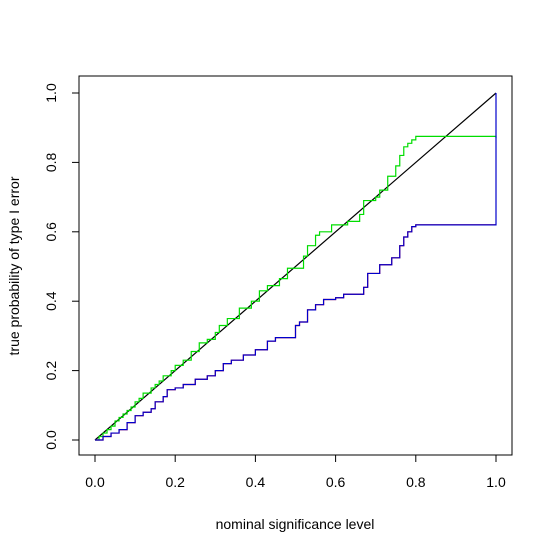 The image size is (553, 552). I want to click on y-axis: 0.0 0.2 0.4 0.6 0.8 1.0, so click(61, 266).